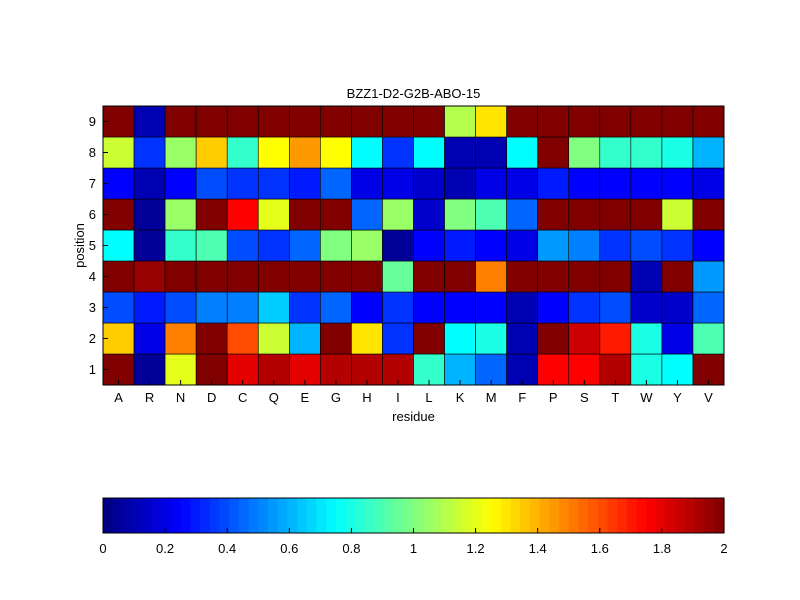  What do you see at coordinates (304, 397) in the screenshot?
I see `x-tick-label-E: E` at bounding box center [304, 397].